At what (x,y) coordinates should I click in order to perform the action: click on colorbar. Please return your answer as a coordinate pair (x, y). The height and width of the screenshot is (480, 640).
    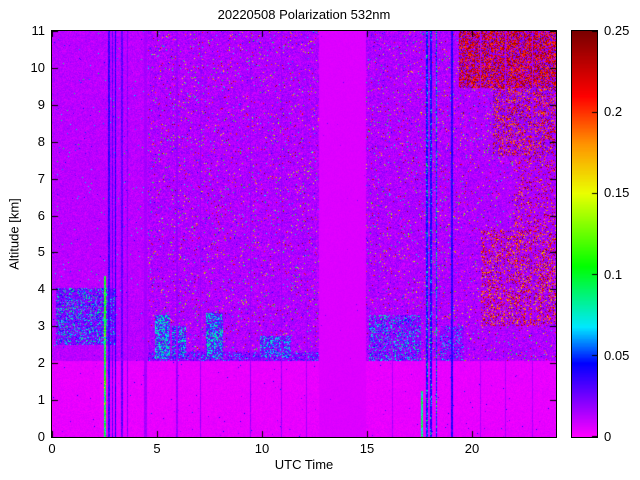
    Looking at the image, I should click on (584, 234).